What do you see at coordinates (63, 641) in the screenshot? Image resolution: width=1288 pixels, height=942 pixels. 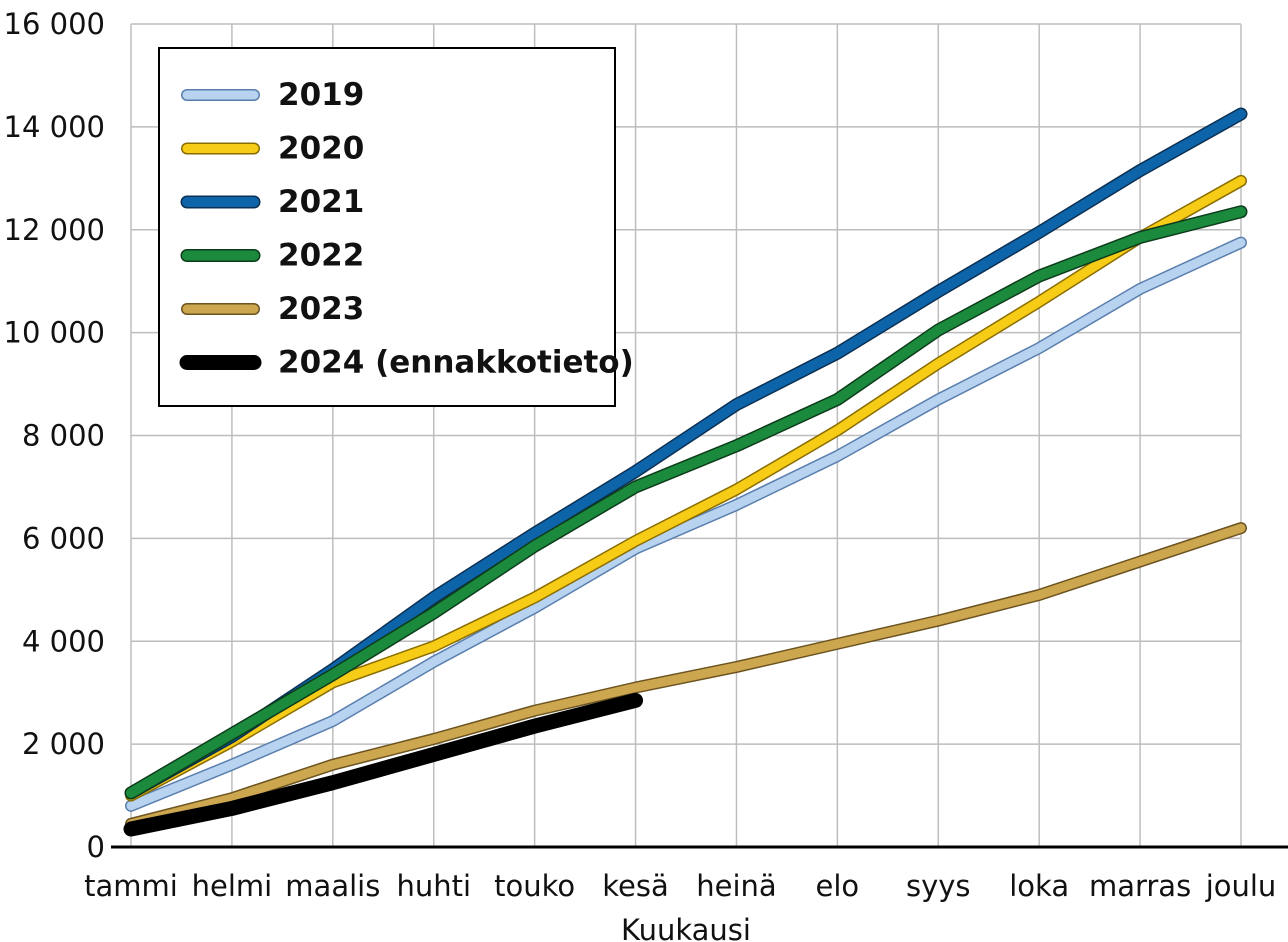 I see `y-tick-label: 4 000` at bounding box center [63, 641].